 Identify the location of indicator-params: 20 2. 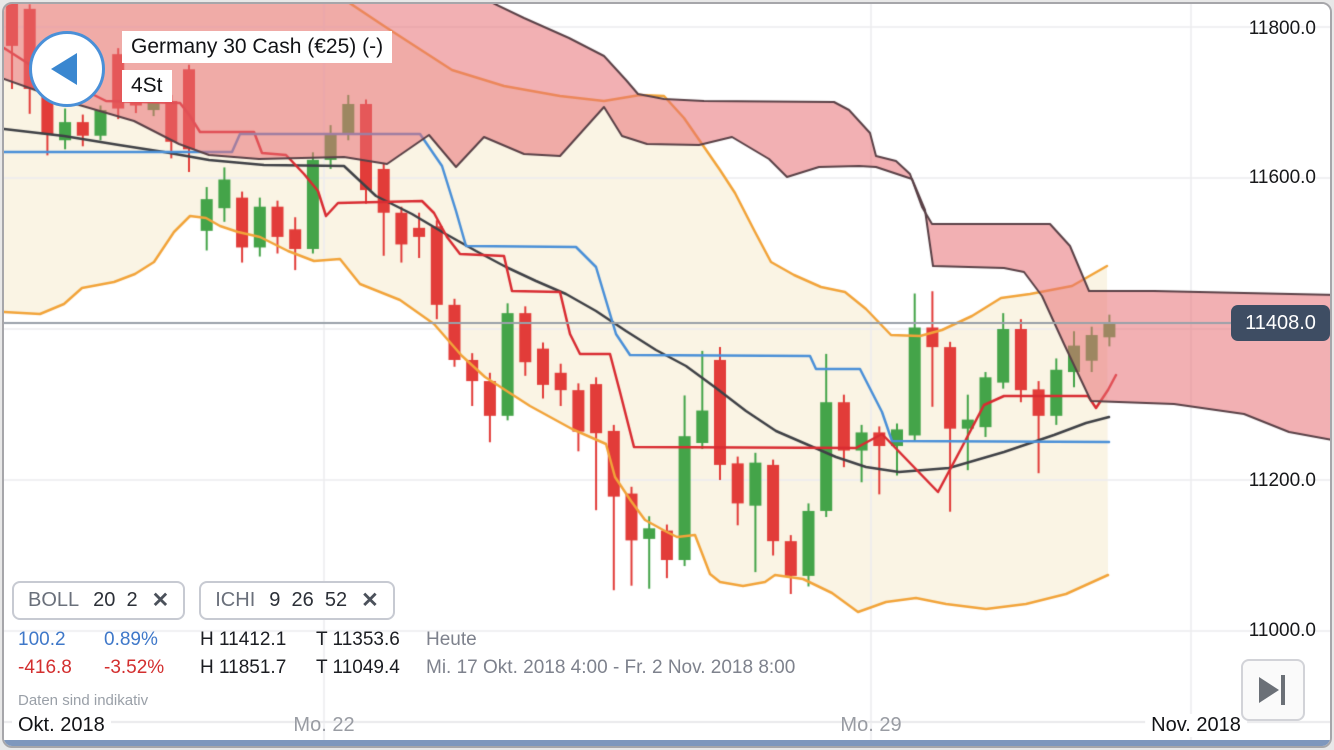
(115, 600).